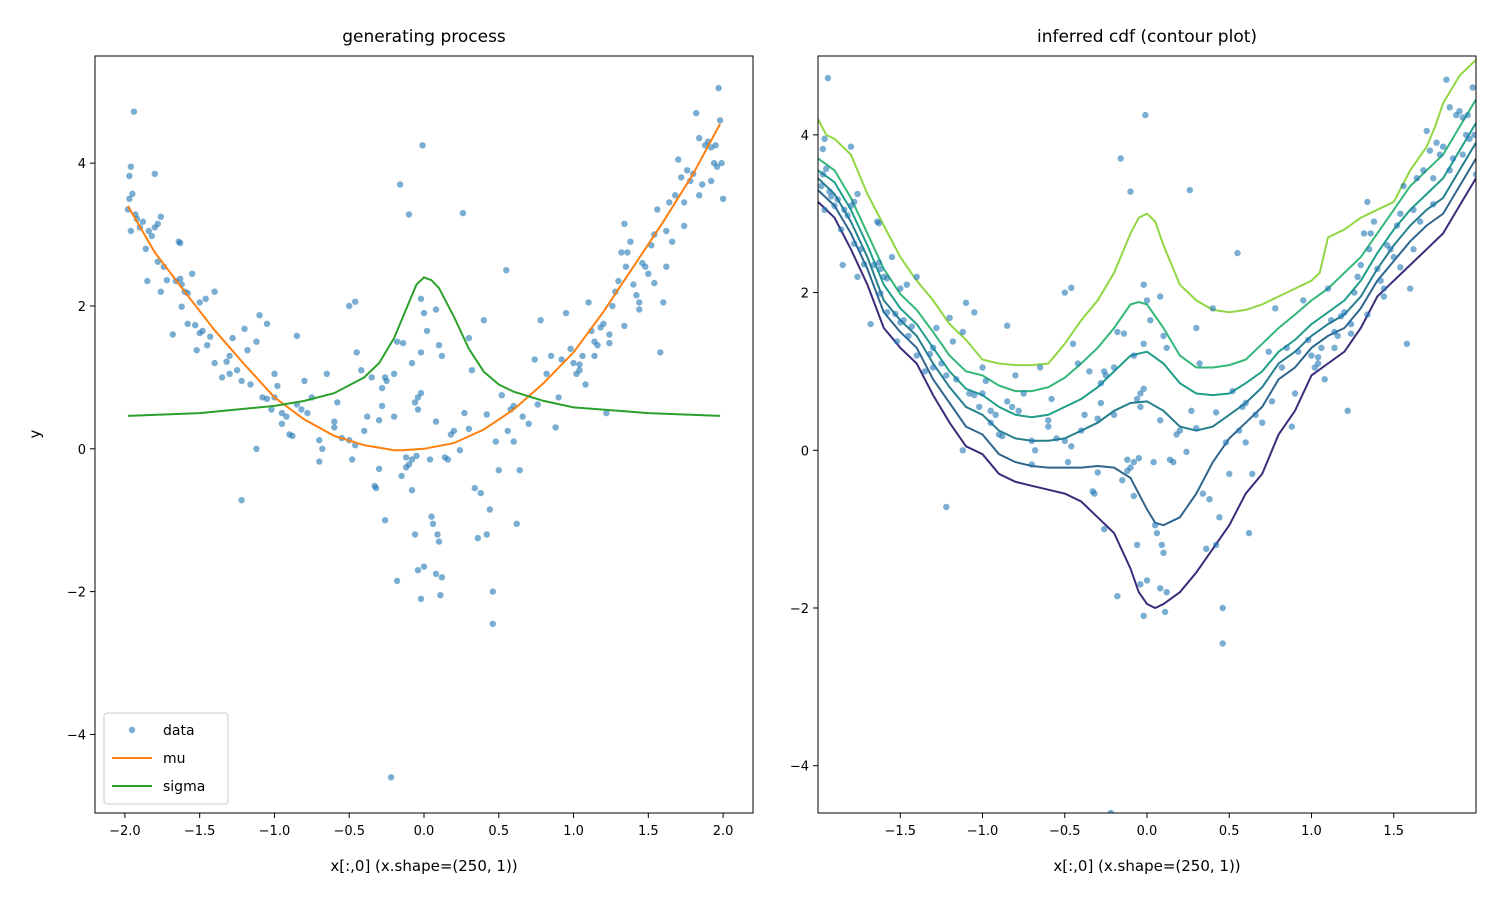 The width and height of the screenshot is (1500, 900). I want to click on sigma-line, so click(424, 346).